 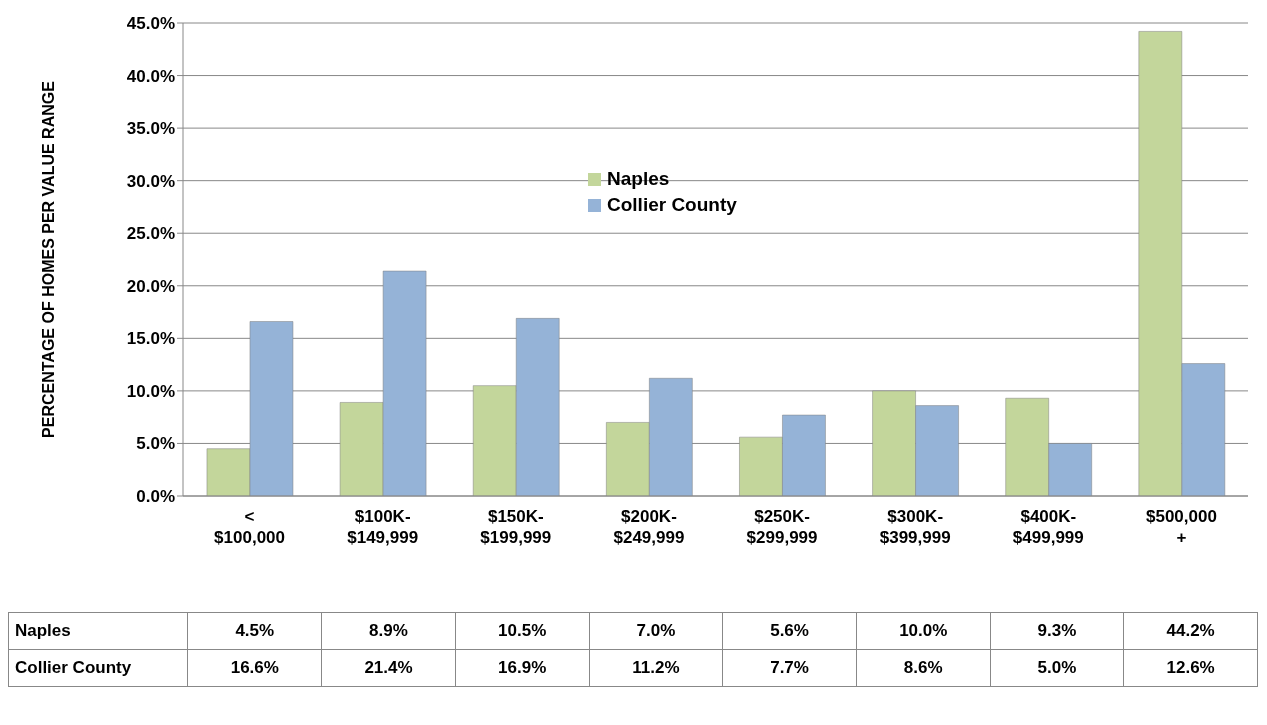 I want to click on data-label: 11.2%, so click(x=656, y=668).